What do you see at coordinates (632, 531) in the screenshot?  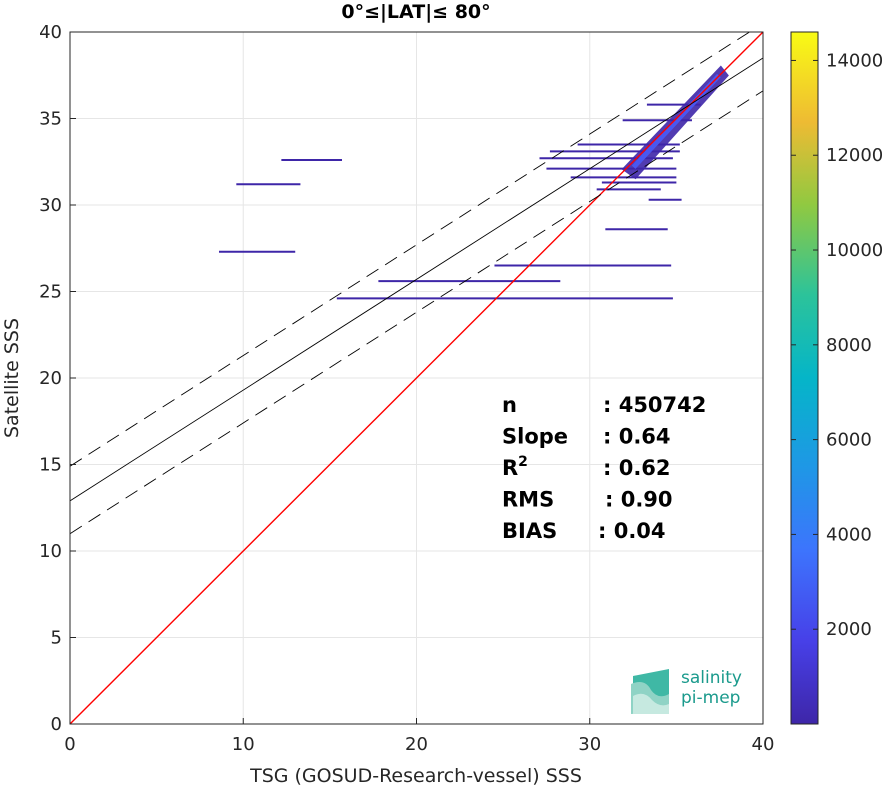 I see `stat-value-4: : 0.04` at bounding box center [632, 531].